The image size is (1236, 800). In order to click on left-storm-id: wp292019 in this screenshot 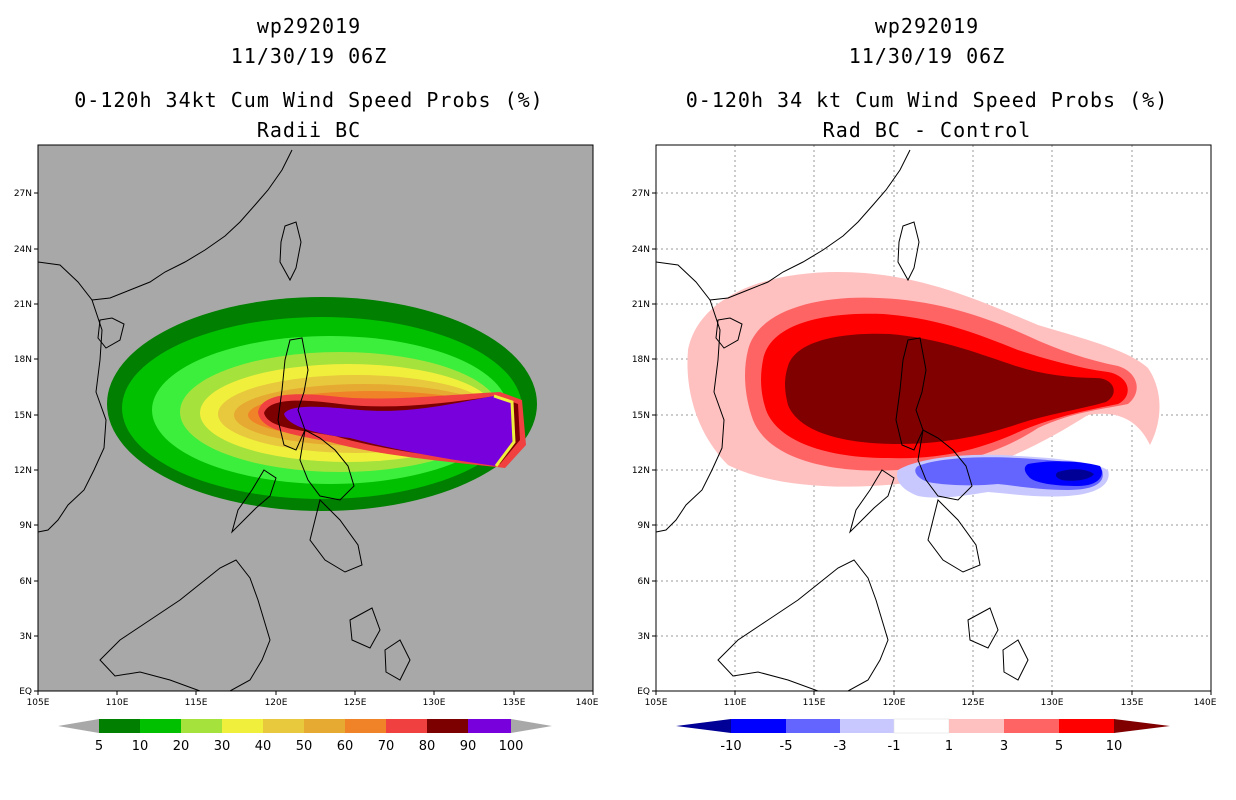, I will do `click(309, 26)`.